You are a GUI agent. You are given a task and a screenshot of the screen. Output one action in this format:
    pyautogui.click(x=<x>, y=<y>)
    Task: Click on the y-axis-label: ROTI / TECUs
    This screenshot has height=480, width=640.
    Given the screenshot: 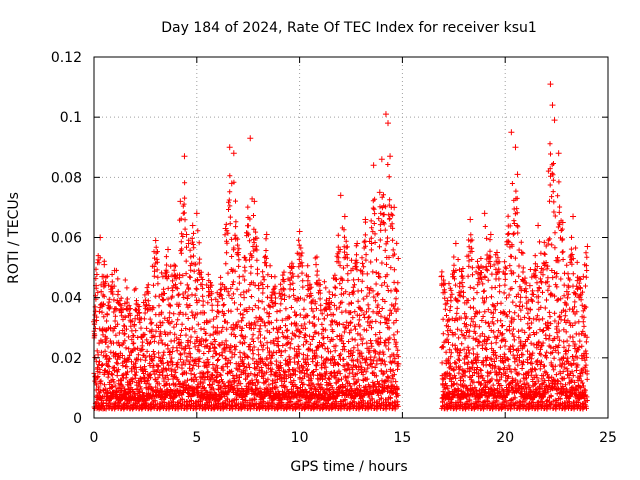 What is the action you would take?
    pyautogui.click(x=14, y=238)
    